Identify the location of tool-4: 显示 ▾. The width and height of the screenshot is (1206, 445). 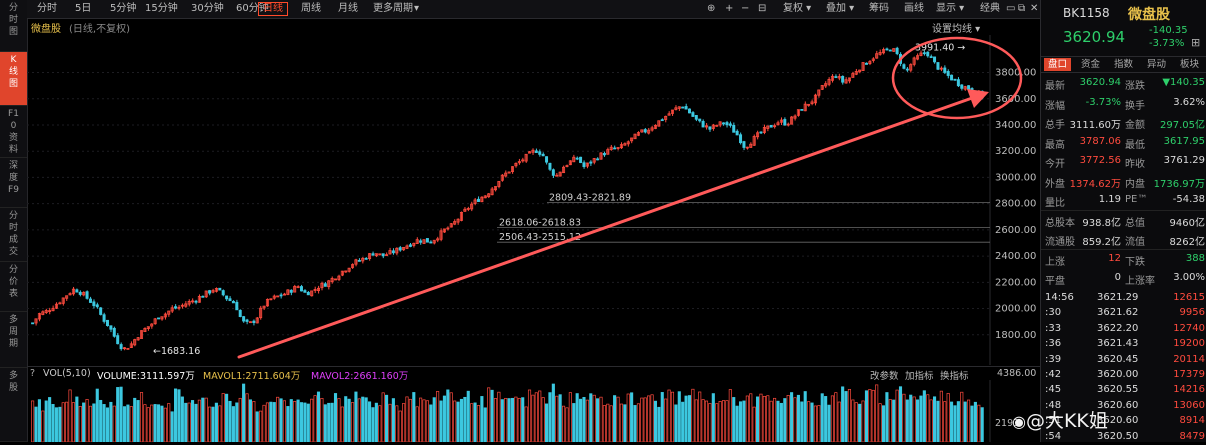
(950, 8).